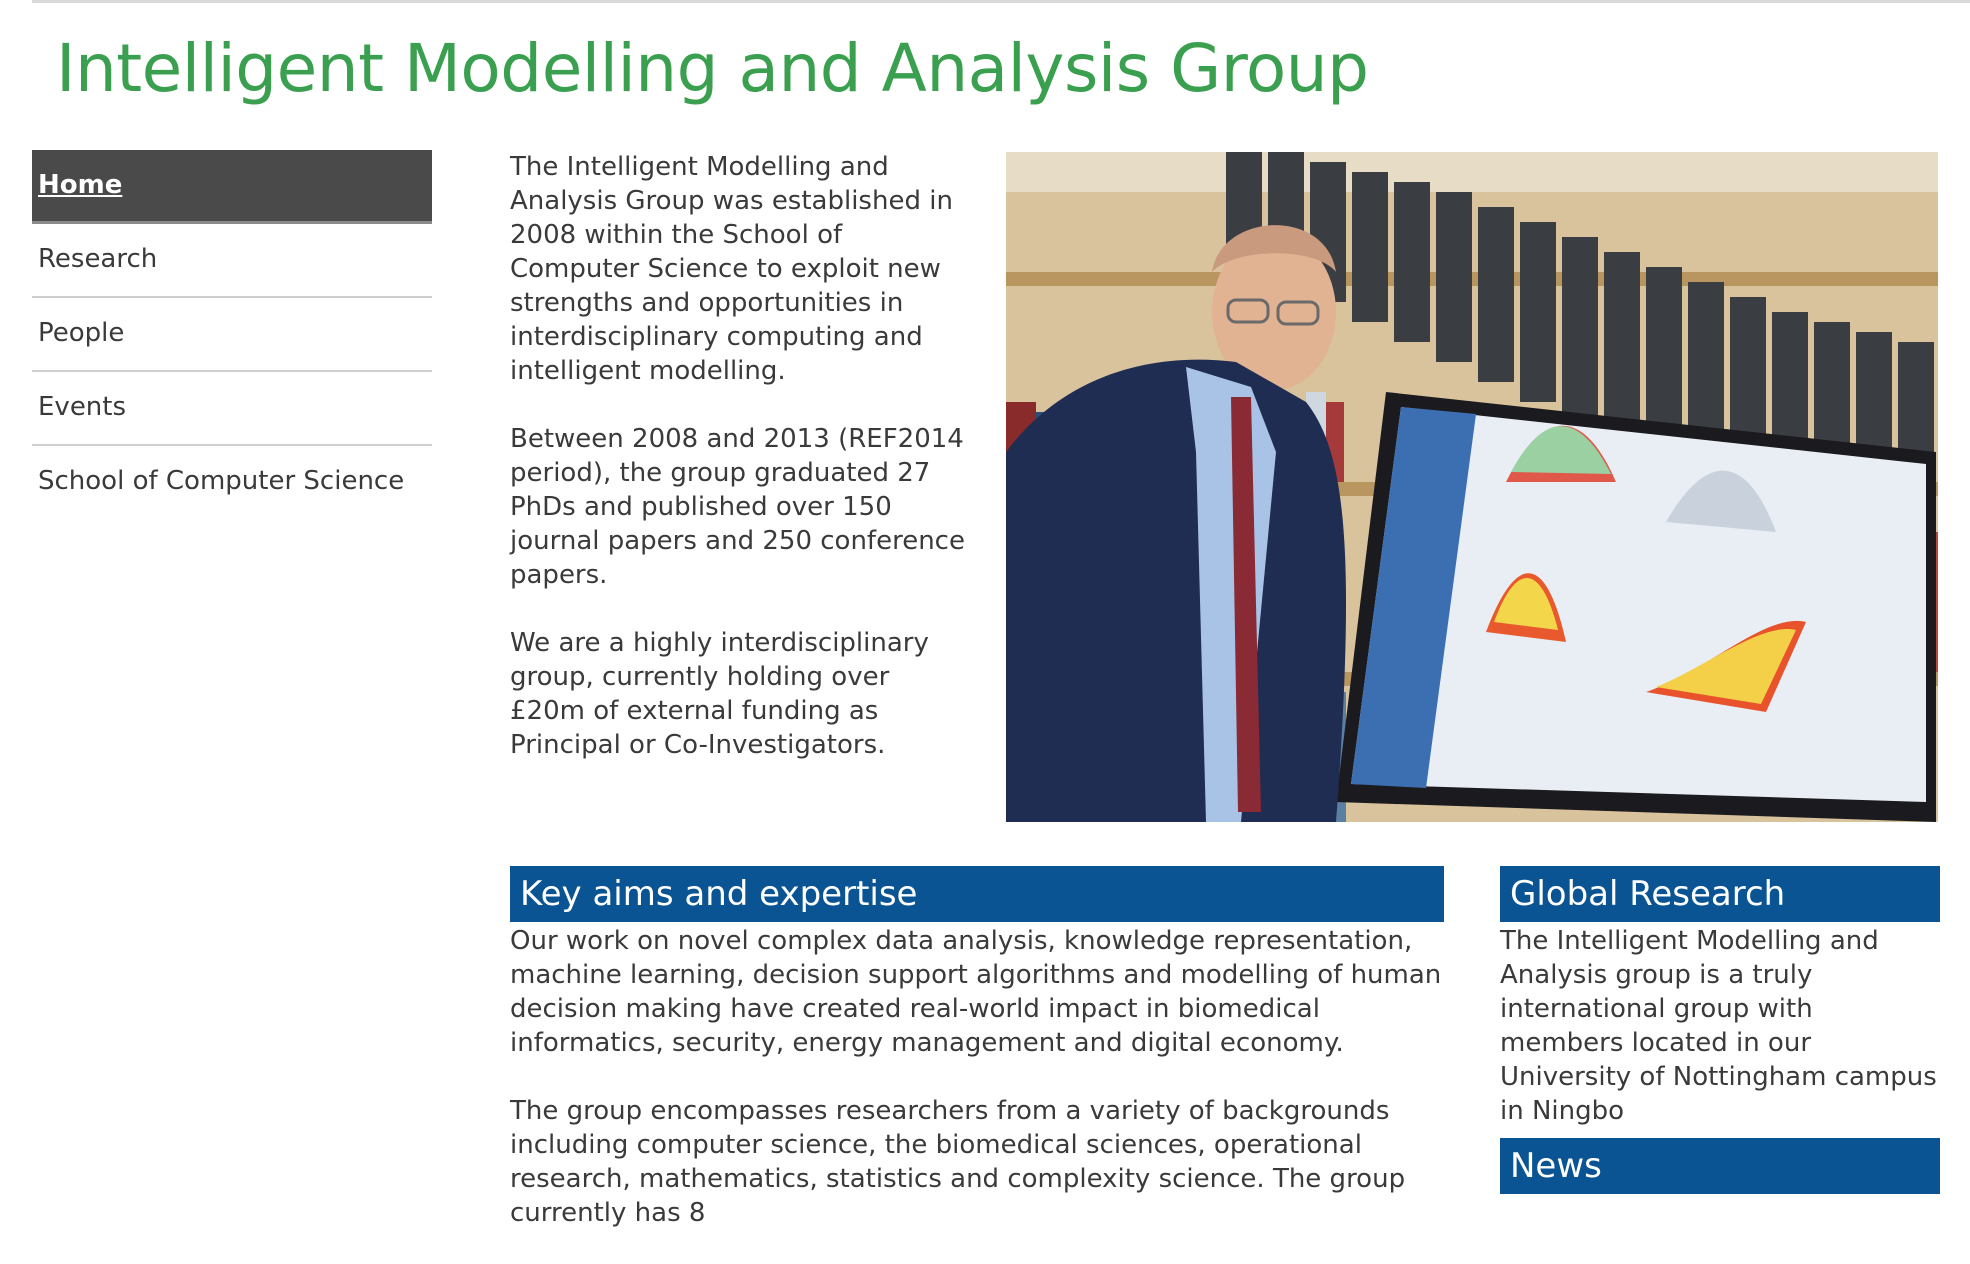  What do you see at coordinates (221, 481) in the screenshot?
I see `nav-item-school-of-computer-science: School of Computer Science` at bounding box center [221, 481].